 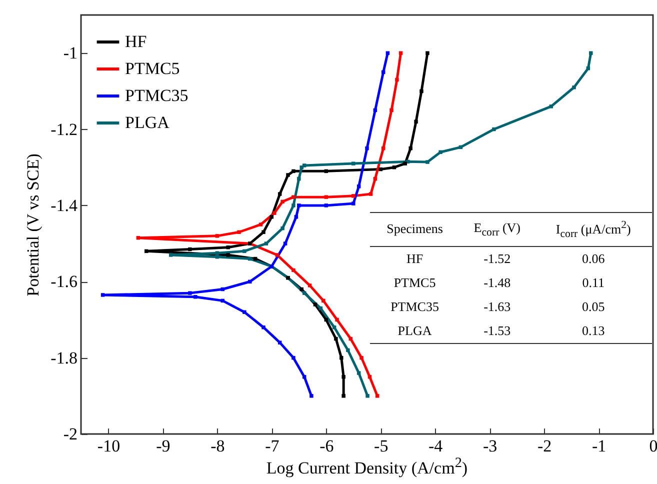 I want to click on annotation: -1.53, so click(x=497, y=331).